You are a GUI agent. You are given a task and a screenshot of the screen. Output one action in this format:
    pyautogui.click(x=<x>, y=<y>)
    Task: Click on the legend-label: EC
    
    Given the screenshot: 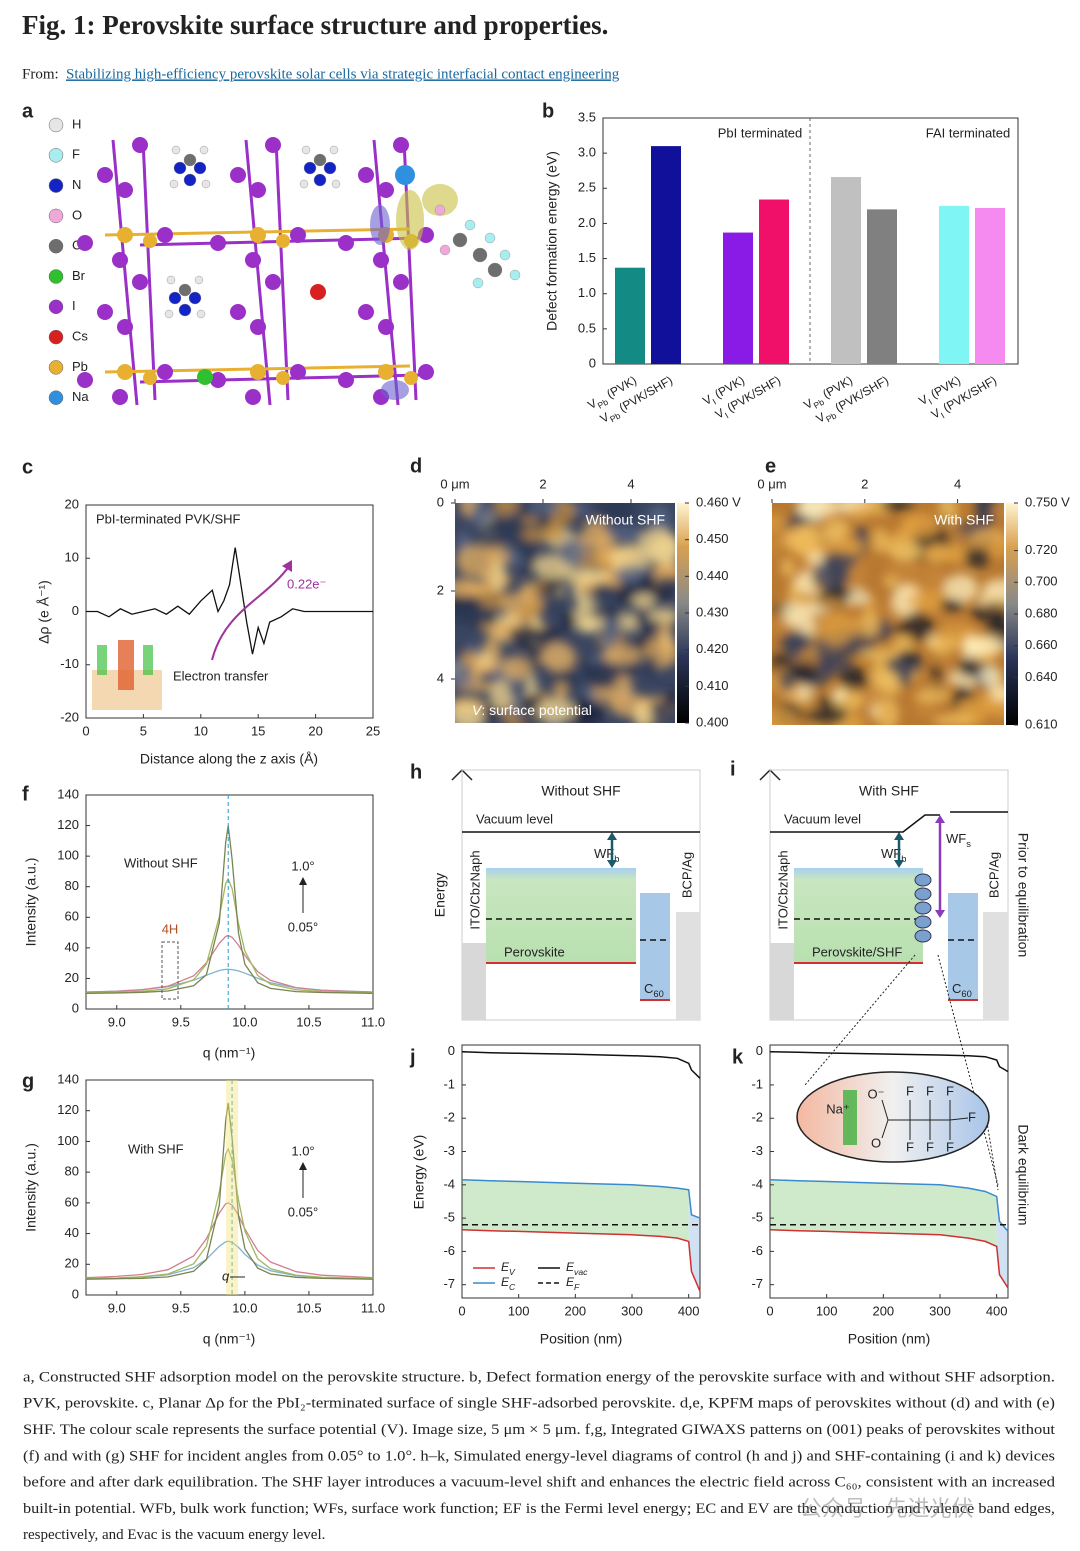 What is the action you would take?
    pyautogui.click(x=508, y=1283)
    